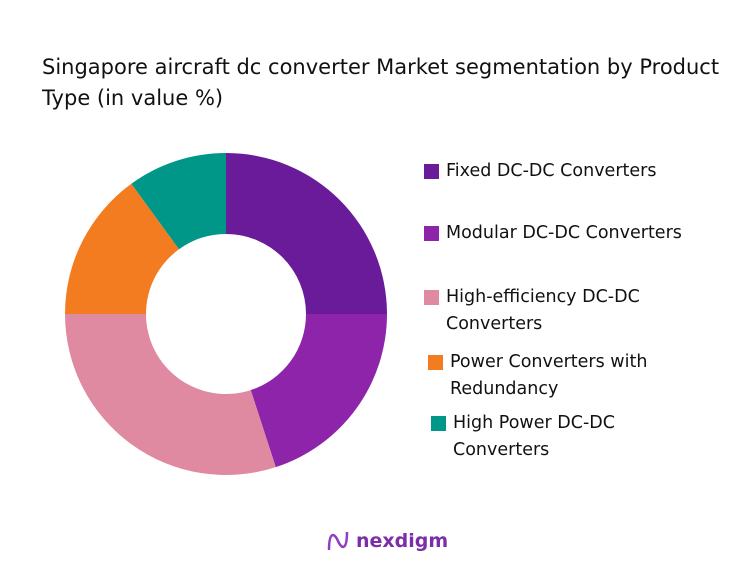 The width and height of the screenshot is (754, 563). Describe the element at coordinates (551, 171) in the screenshot. I see `legend-label: Fixed DC-DC Converters` at that location.